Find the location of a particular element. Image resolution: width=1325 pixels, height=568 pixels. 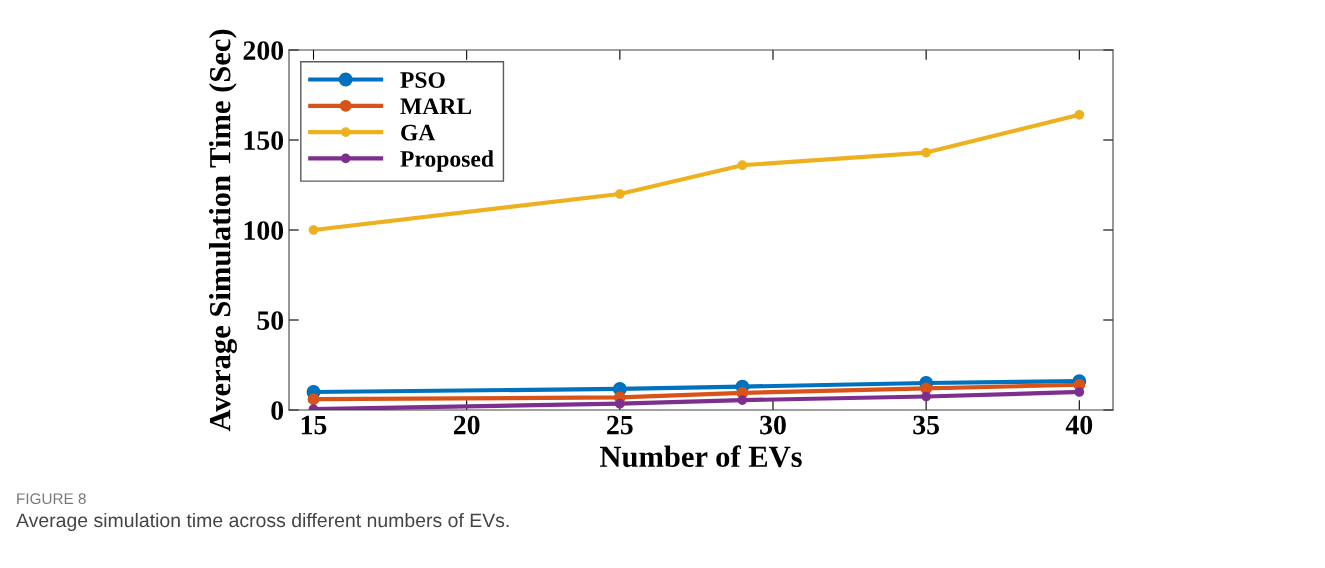

legend-label: PSO is located at coordinates (422, 80).